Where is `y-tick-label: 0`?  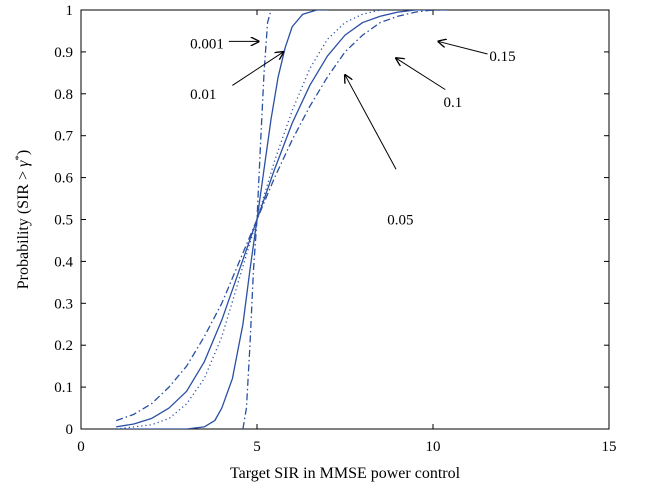 y-tick-label: 0 is located at coordinates (70, 430).